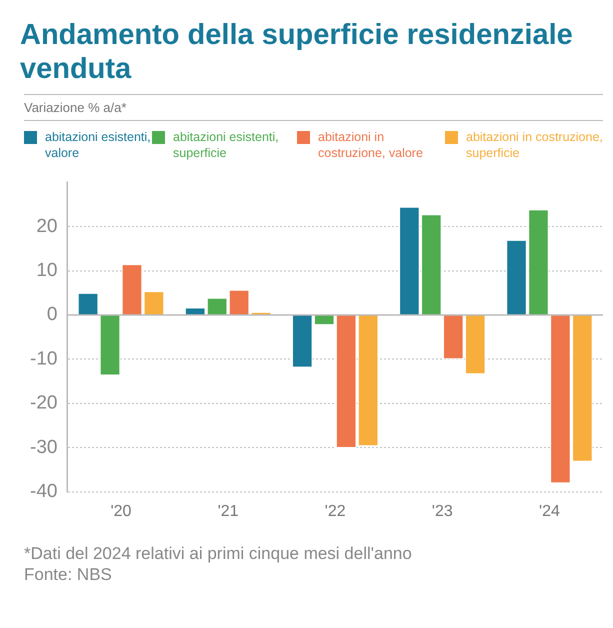 The height and width of the screenshot is (628, 613). Describe the element at coordinates (335, 511) in the screenshot. I see `x-tick-label: '22` at that location.